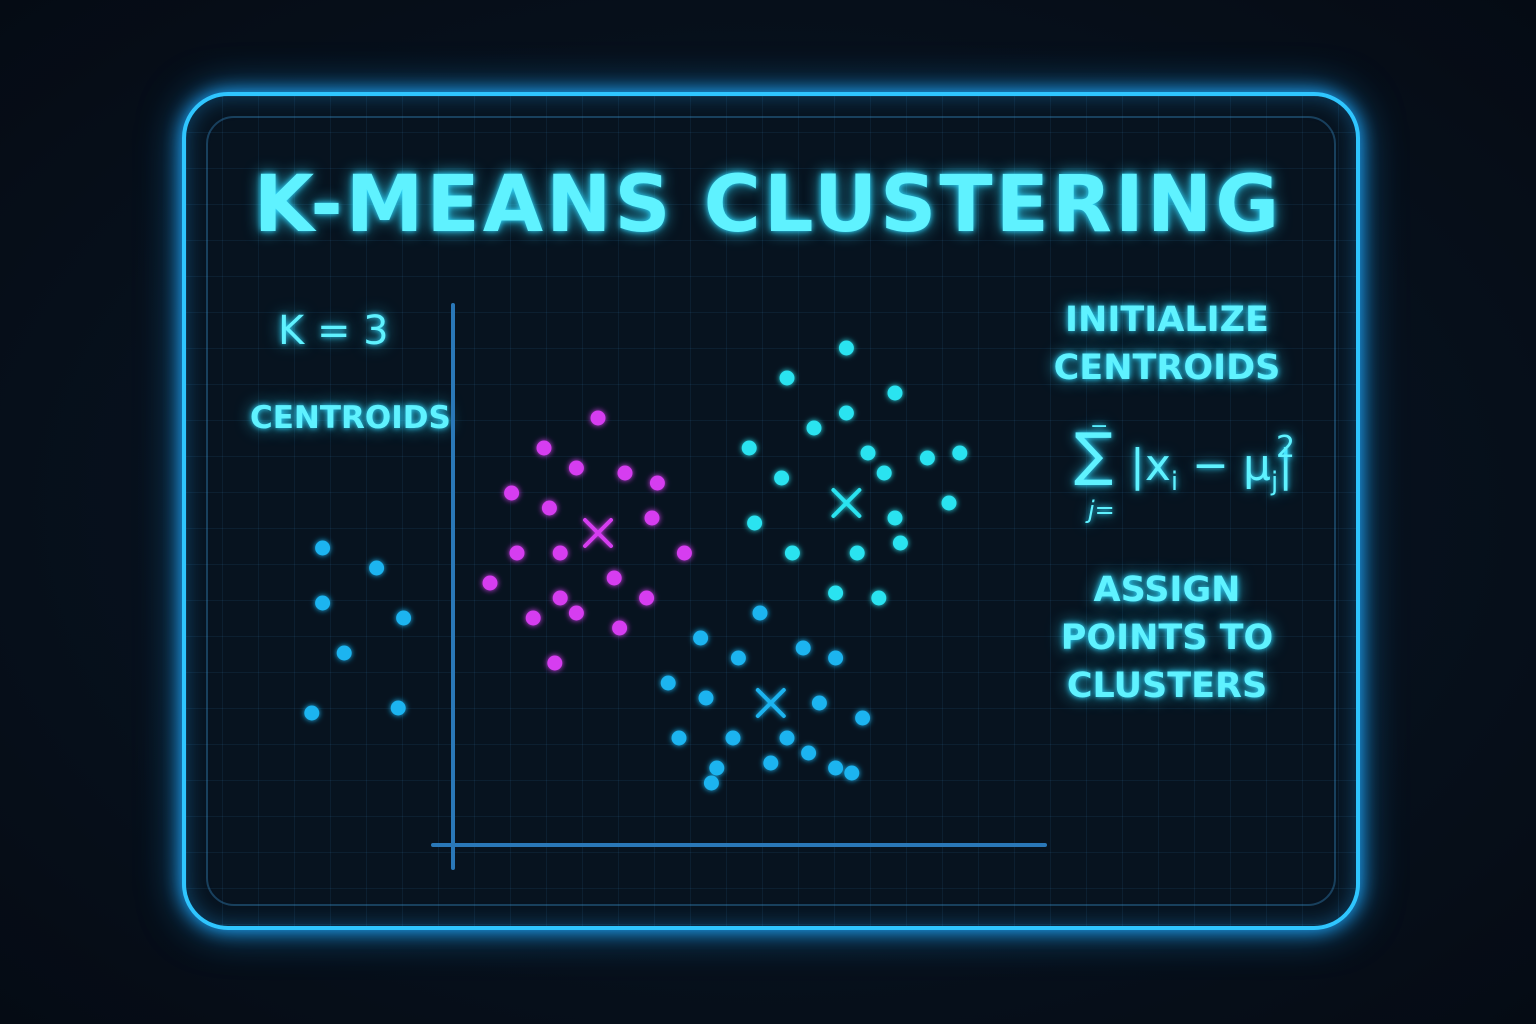  I want to click on formula-sub-i: i, so click(1174, 482).